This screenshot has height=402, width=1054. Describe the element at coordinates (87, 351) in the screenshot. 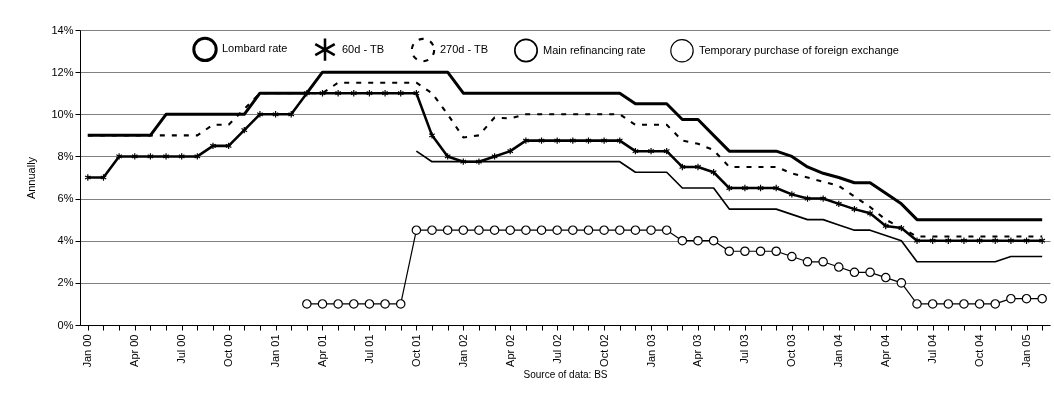

I see `x-tick-label: Jan 00` at that location.